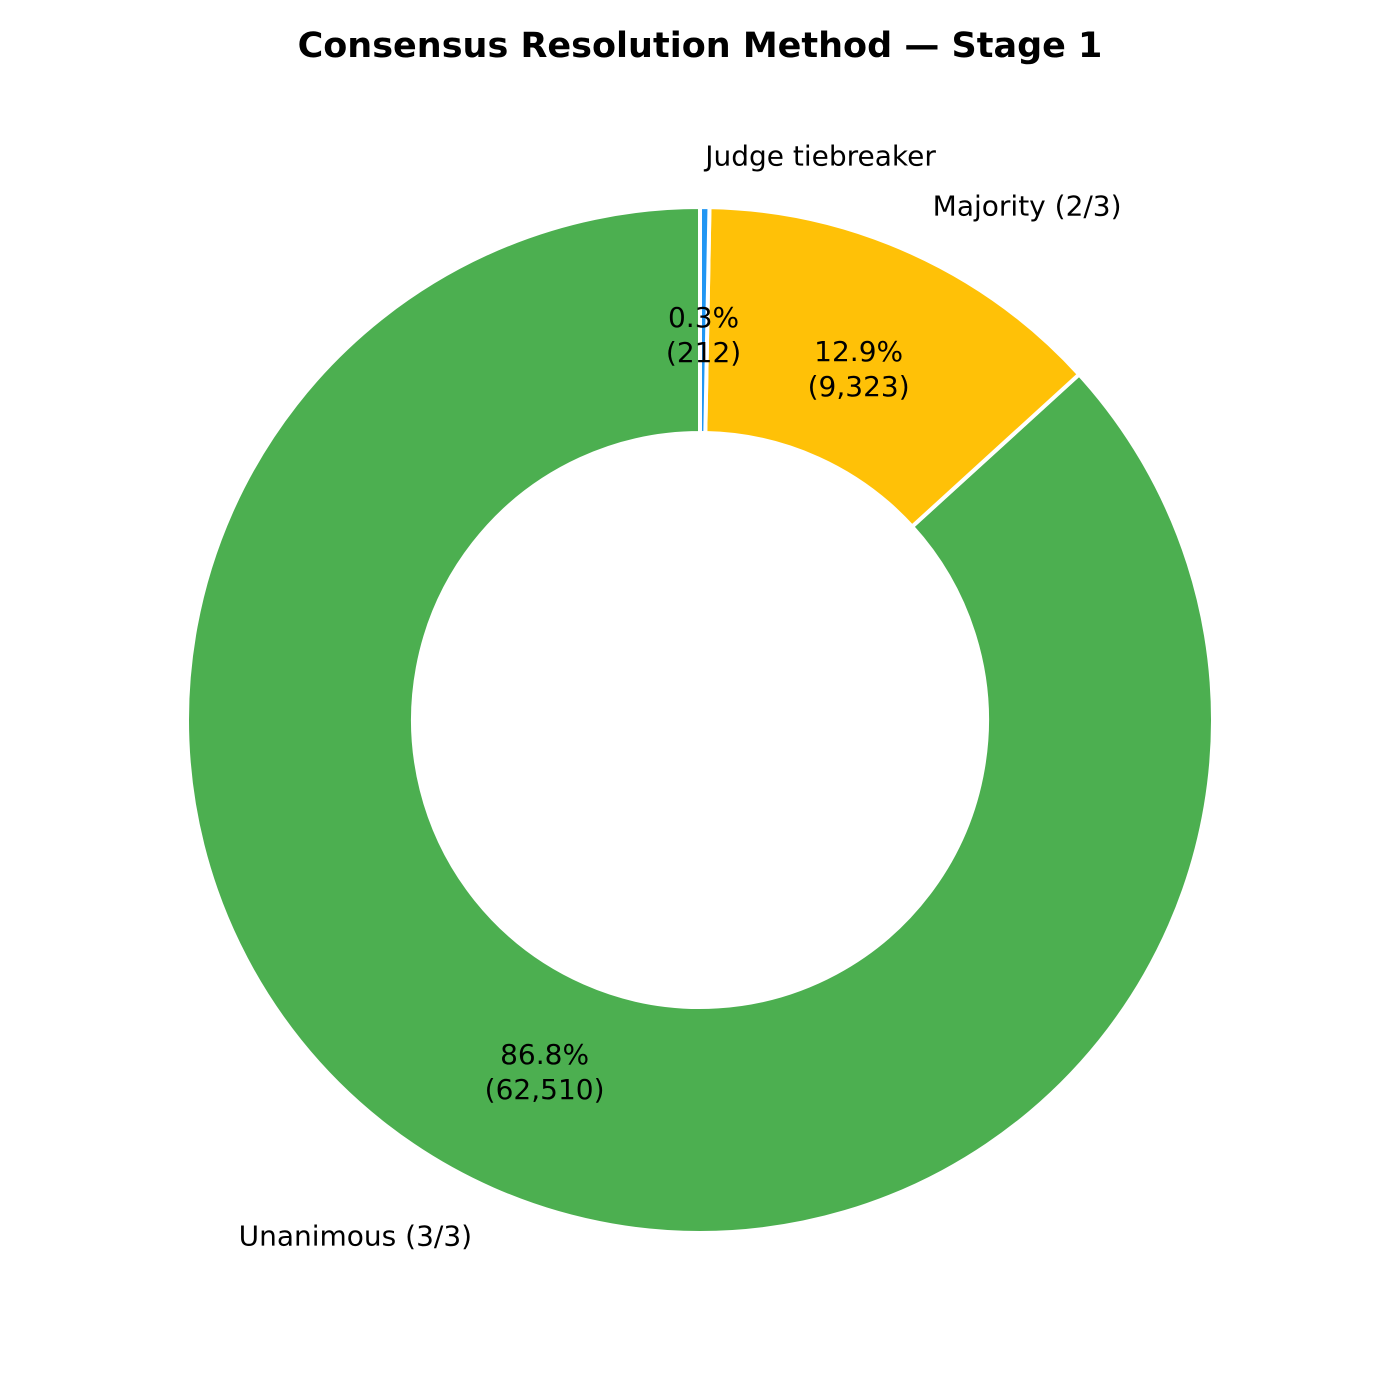 This screenshot has width=1400, height=1400. Describe the element at coordinates (858, 387) in the screenshot. I see `pct-count: (9,323)` at that location.